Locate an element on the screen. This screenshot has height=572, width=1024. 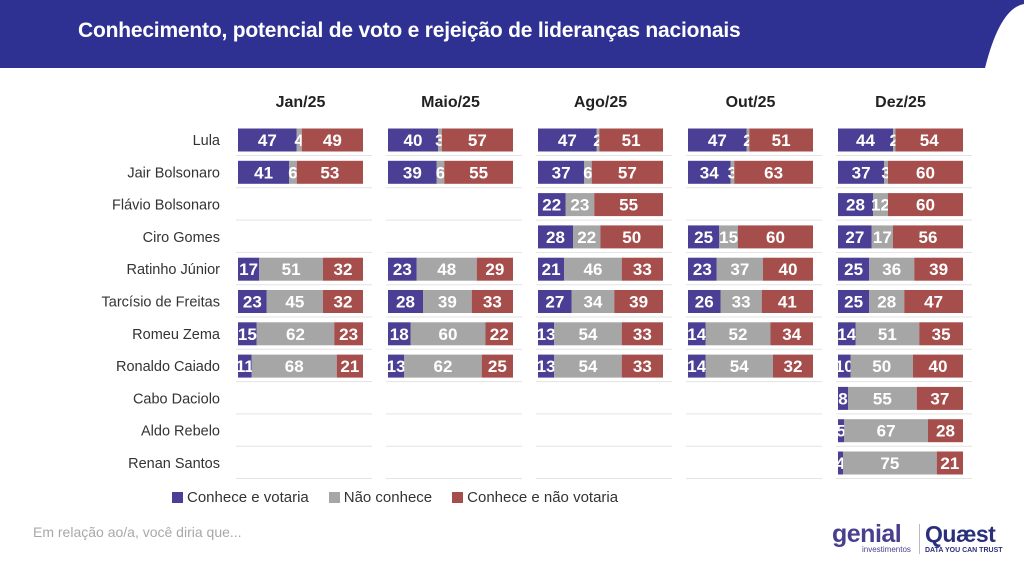
data-label-votaria: 21 is located at coordinates (551, 269).